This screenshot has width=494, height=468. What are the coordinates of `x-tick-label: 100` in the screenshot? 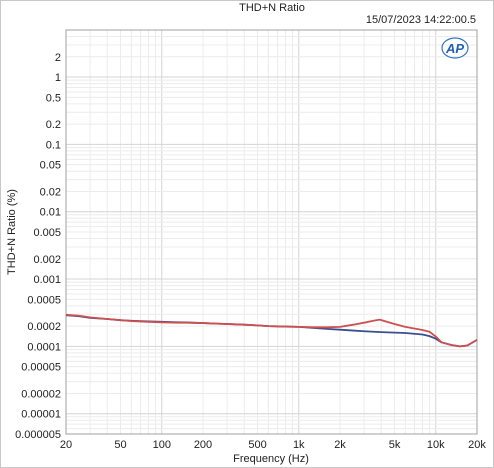 It's located at (162, 445).